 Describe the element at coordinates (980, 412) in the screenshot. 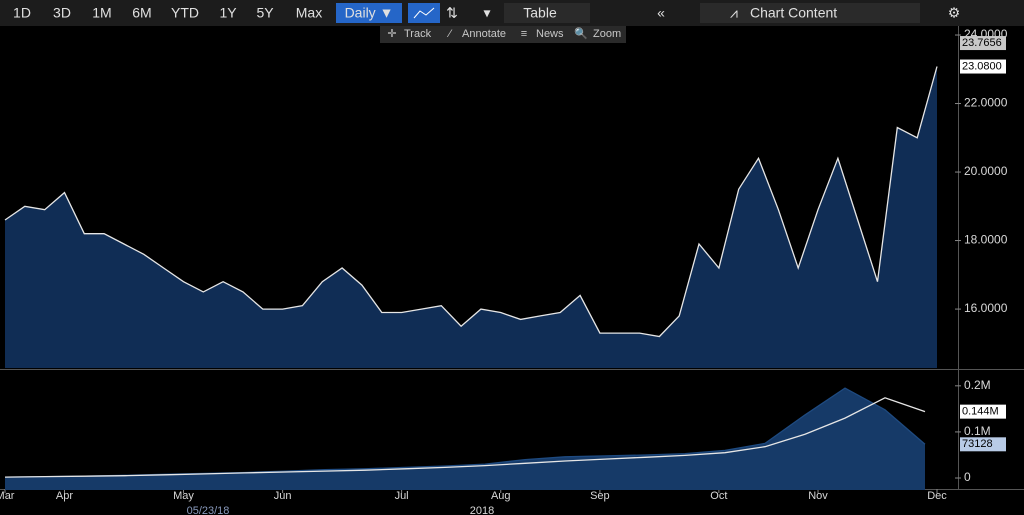

I see `value-label: 0.144M` at that location.